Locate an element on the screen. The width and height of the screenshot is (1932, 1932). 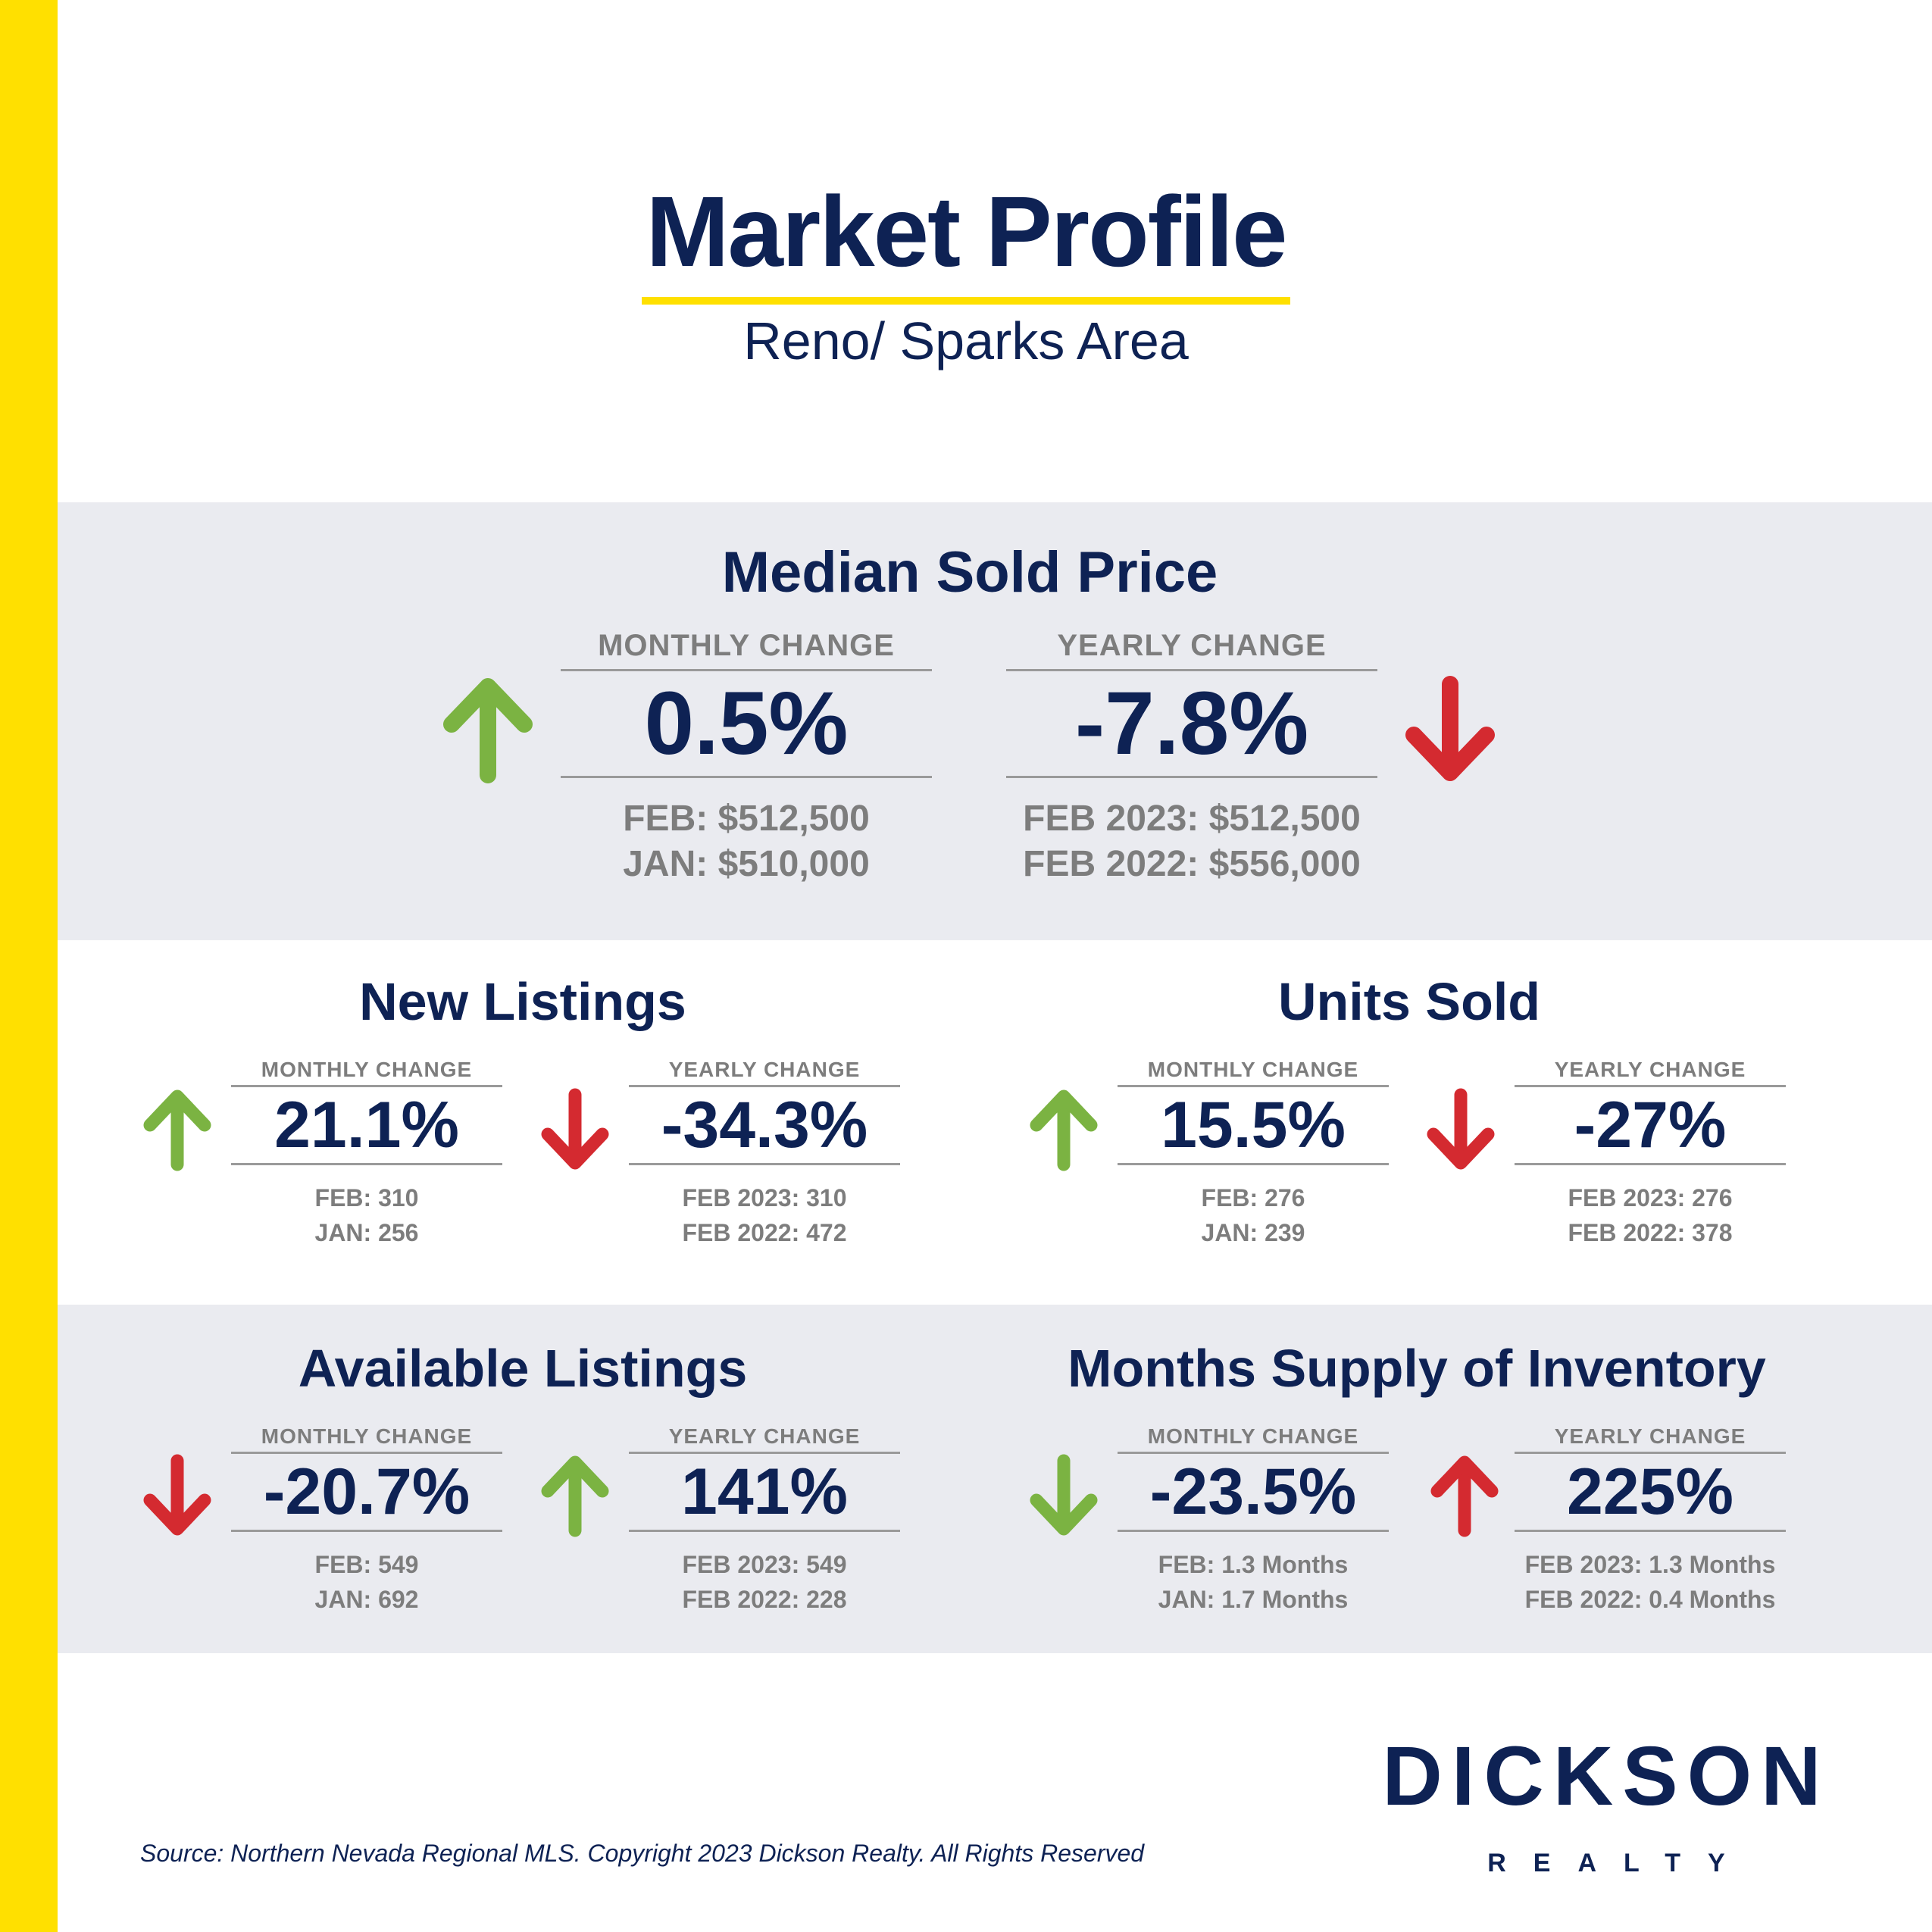
units-sold-monthly: MONTHLY CHANGE 15.5% FEB: 276 JAN: 239 is located at coordinates (1254, 1154).